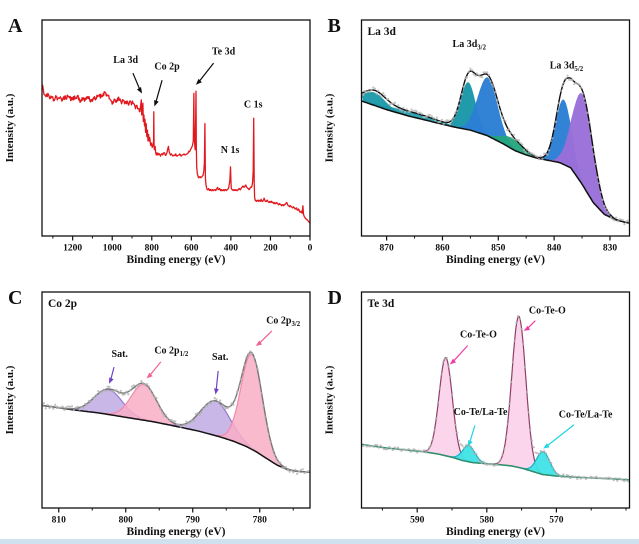 The height and width of the screenshot is (544, 639). I want to click on annotation-label: Co-Te-O, so click(547, 311).